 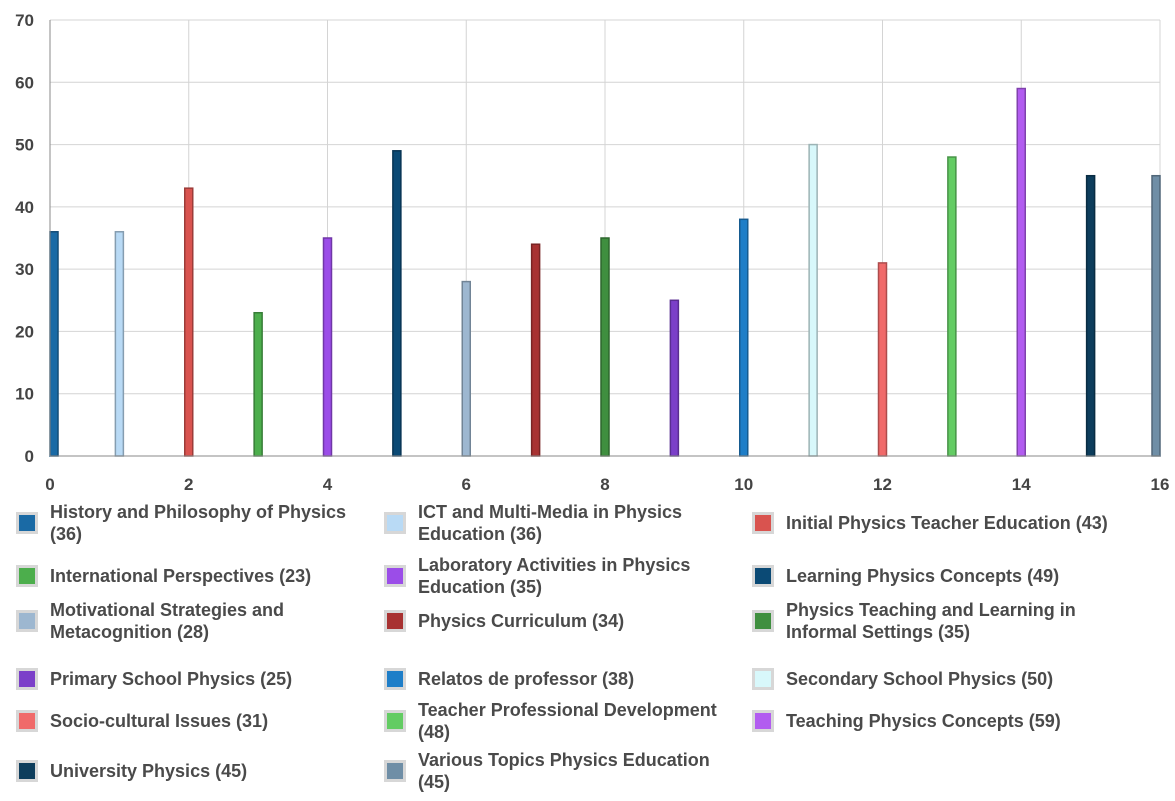 I want to click on legend-item: Teaching Physics Concepts (59), so click(x=932, y=721).